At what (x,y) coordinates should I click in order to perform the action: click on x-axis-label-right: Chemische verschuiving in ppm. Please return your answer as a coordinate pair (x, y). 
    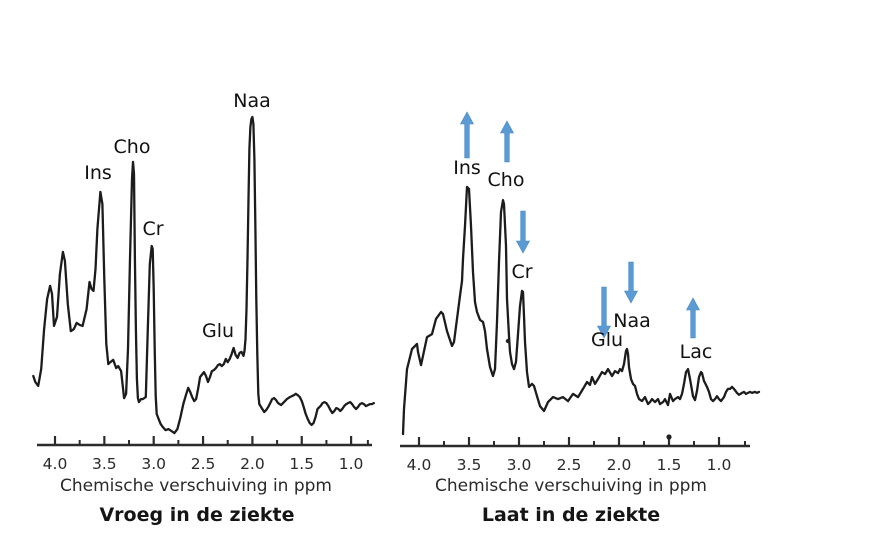
    Looking at the image, I should click on (570, 486).